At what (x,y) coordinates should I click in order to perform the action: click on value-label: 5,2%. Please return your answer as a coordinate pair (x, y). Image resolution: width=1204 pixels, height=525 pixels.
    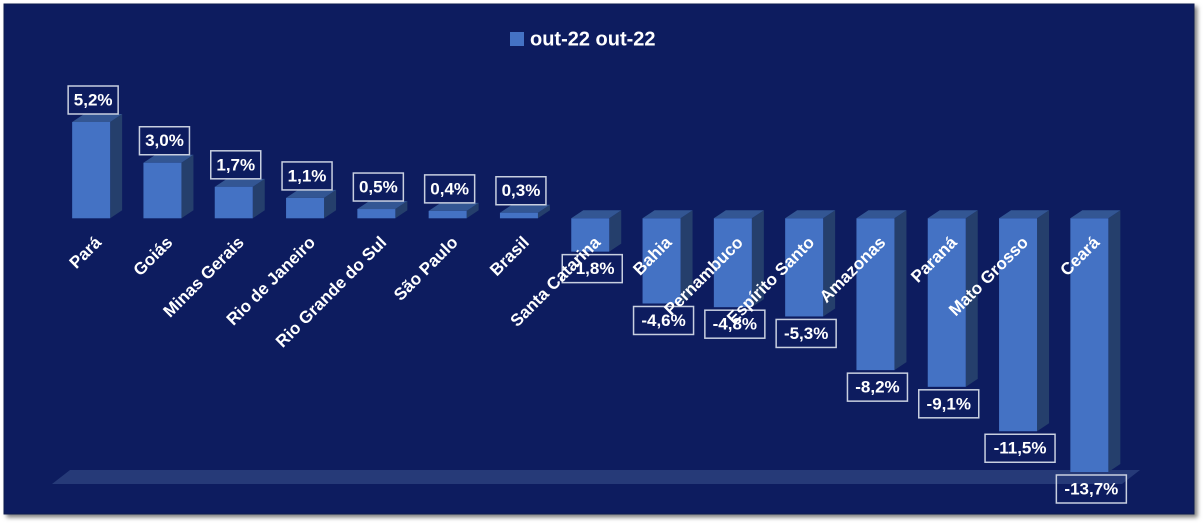
    Looking at the image, I should click on (93, 99).